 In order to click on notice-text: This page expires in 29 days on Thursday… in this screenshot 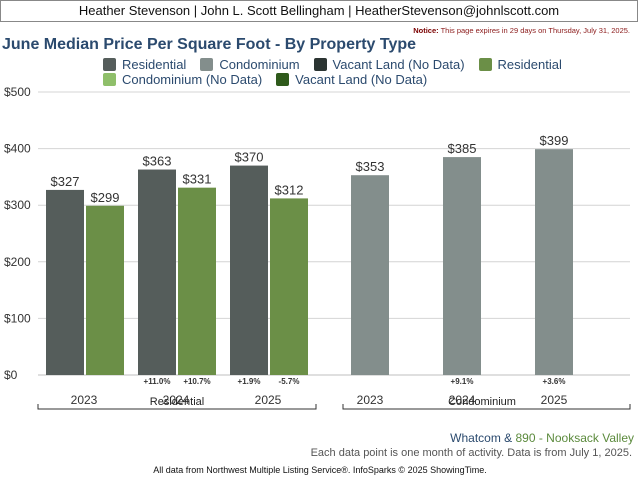, I will do `click(535, 30)`.